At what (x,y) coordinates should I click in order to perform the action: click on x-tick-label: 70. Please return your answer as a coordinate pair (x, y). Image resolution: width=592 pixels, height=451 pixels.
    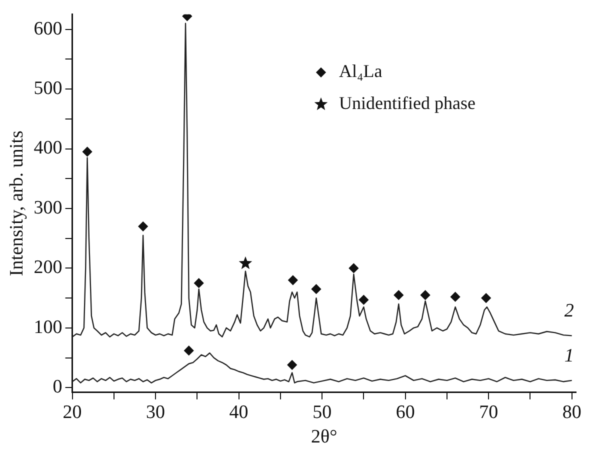
    Looking at the image, I should click on (488, 412).